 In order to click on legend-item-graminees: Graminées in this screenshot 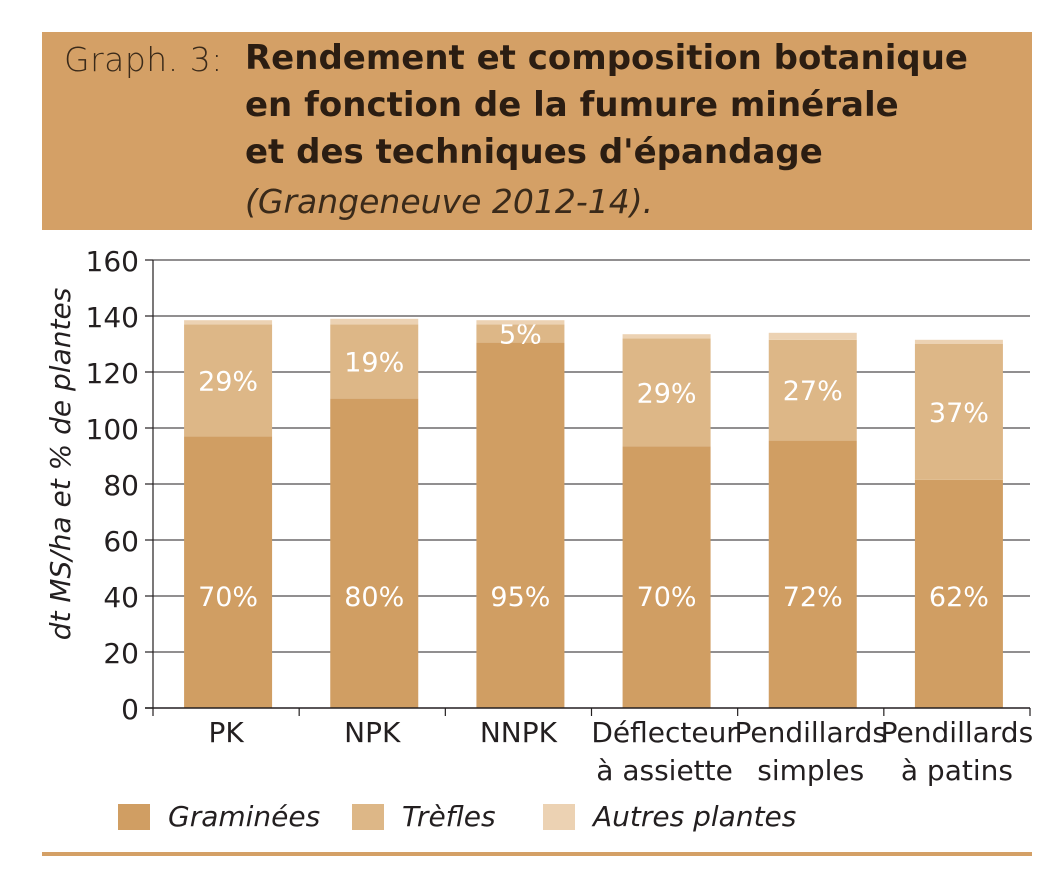, I will do `click(219, 816)`.